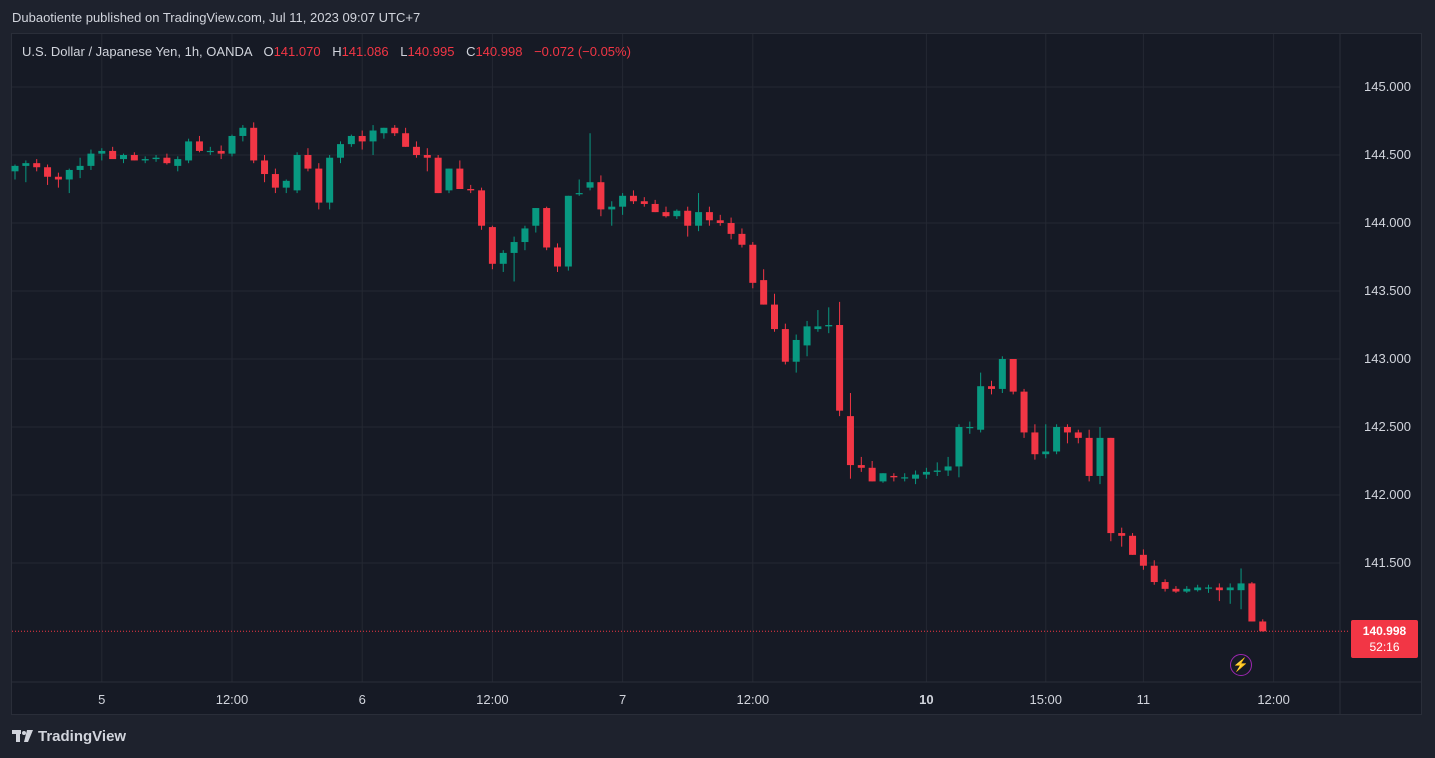 The image size is (1435, 758). Describe the element at coordinates (582, 51) in the screenshot. I see `change-value: −0.072 (−0.05%)` at that location.